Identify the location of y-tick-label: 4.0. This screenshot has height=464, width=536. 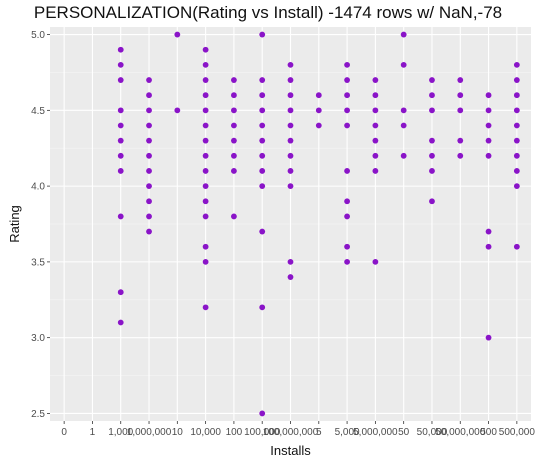
(38, 187).